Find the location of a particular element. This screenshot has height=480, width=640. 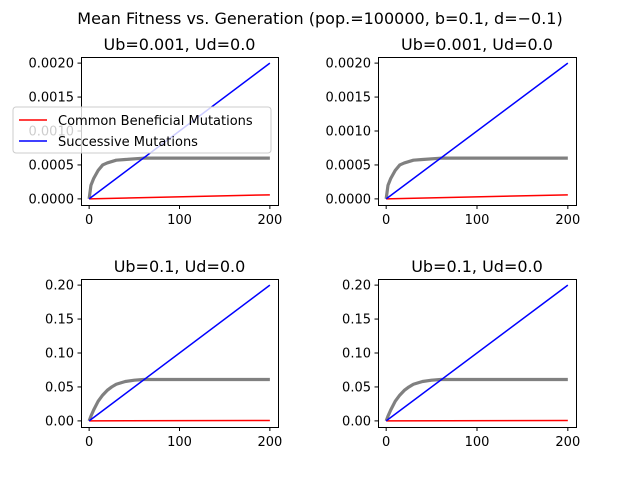

legend-label: Common Beneficial Mutations is located at coordinates (155, 121).